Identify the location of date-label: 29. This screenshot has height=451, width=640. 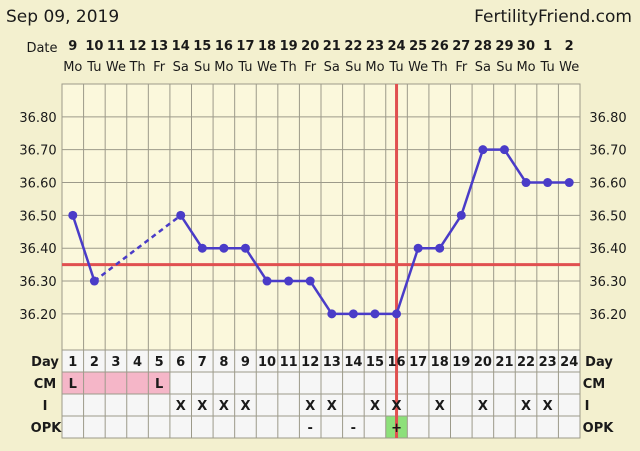
(504, 46).